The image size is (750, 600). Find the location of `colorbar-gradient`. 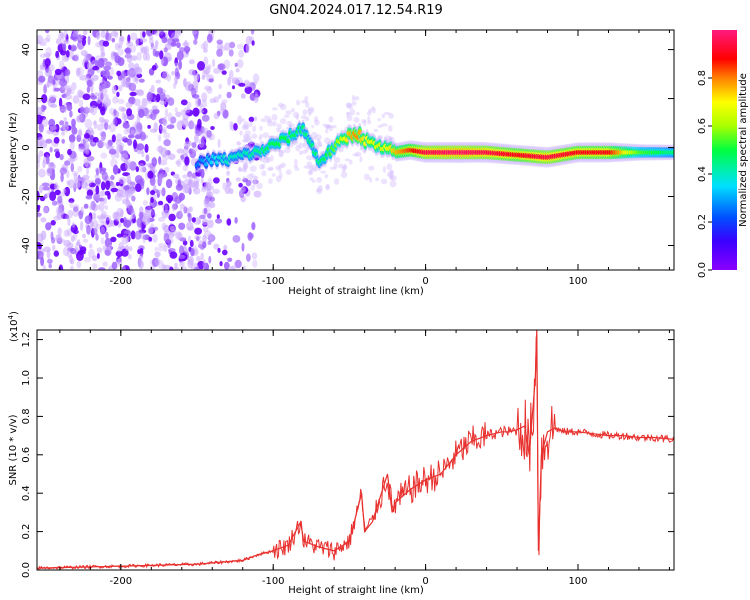

colorbar-gradient is located at coordinates (724, 150).